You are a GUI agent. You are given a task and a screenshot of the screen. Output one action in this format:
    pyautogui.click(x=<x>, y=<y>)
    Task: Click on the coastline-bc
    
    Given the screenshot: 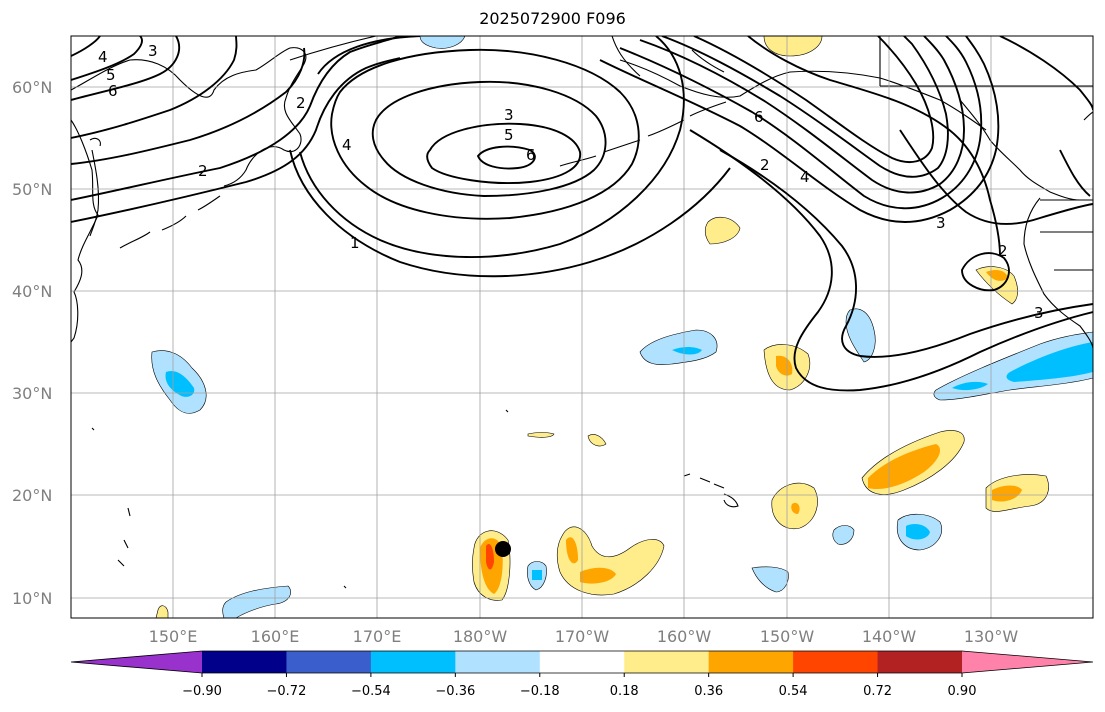 What is the action you would take?
    pyautogui.click(x=1020, y=150)
    